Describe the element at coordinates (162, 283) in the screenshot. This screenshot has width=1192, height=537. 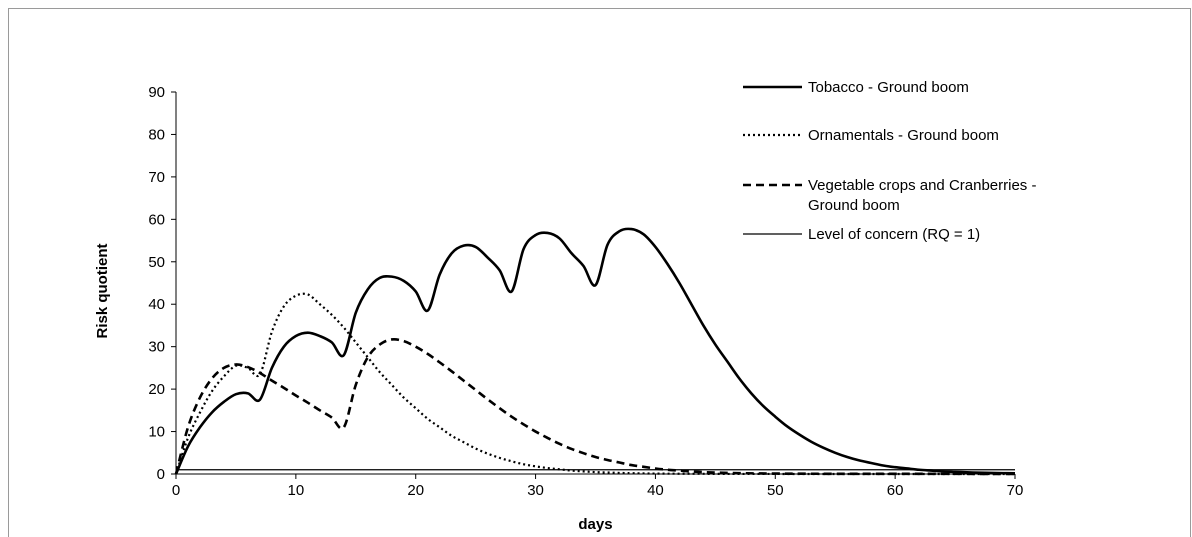
I see `y-ticks: 0 10 20 30 40 50 60 70 80 90` at that location.